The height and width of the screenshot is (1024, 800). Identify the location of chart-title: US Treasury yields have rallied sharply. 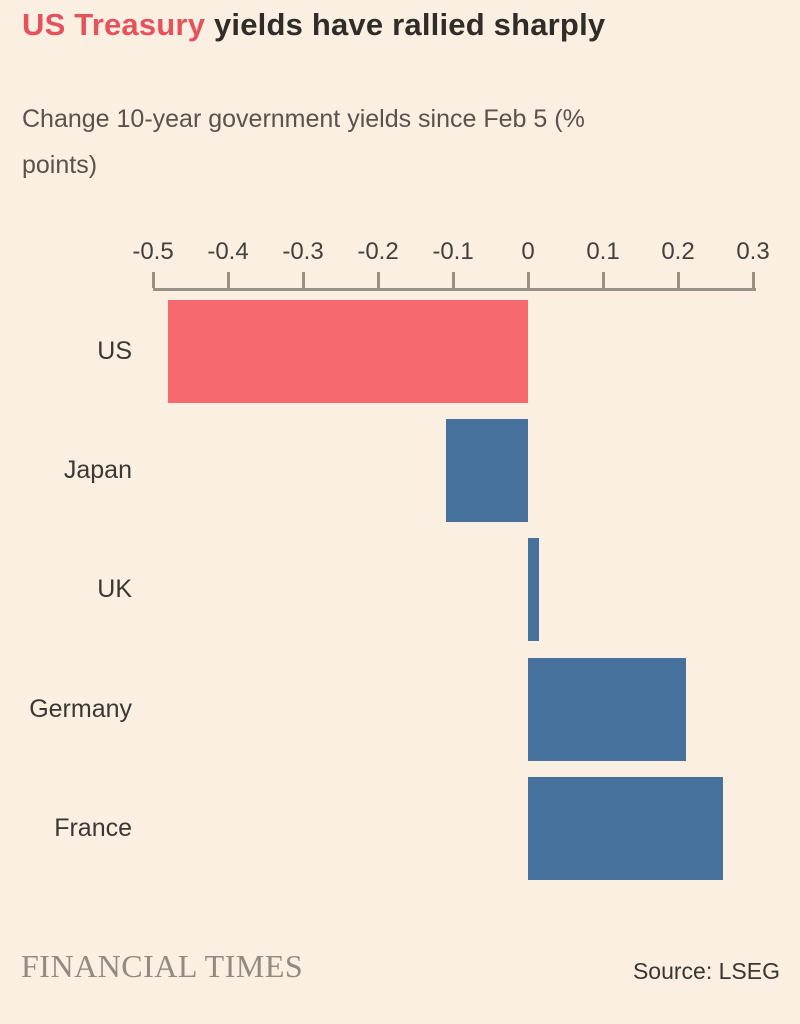
(402, 25).